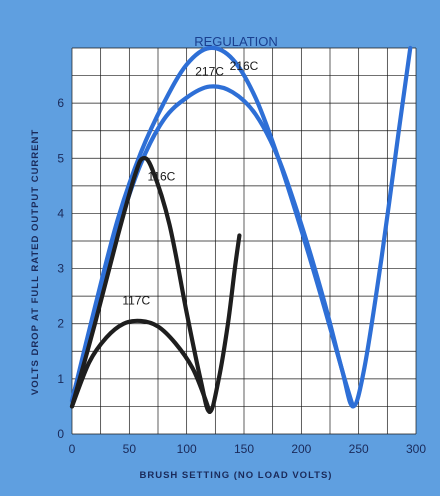 Image resolution: width=440 pixels, height=496 pixels. Describe the element at coordinates (244, 66) in the screenshot. I see `series-annotation: 216C` at that location.